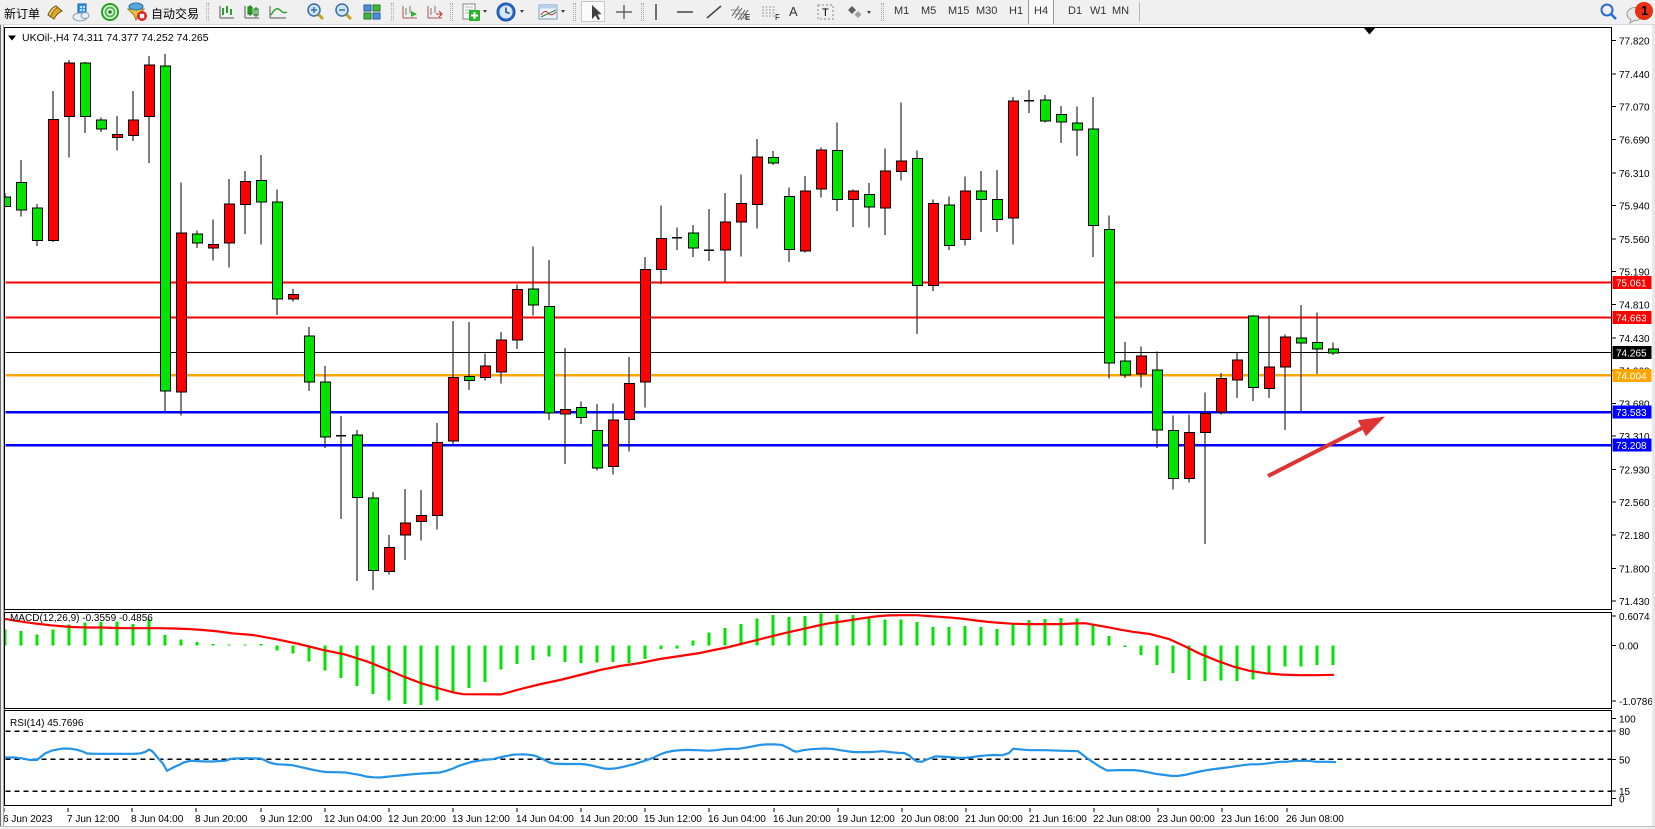 The image size is (1655, 829). I want to click on svg-text: 71.430, so click(1634, 602).